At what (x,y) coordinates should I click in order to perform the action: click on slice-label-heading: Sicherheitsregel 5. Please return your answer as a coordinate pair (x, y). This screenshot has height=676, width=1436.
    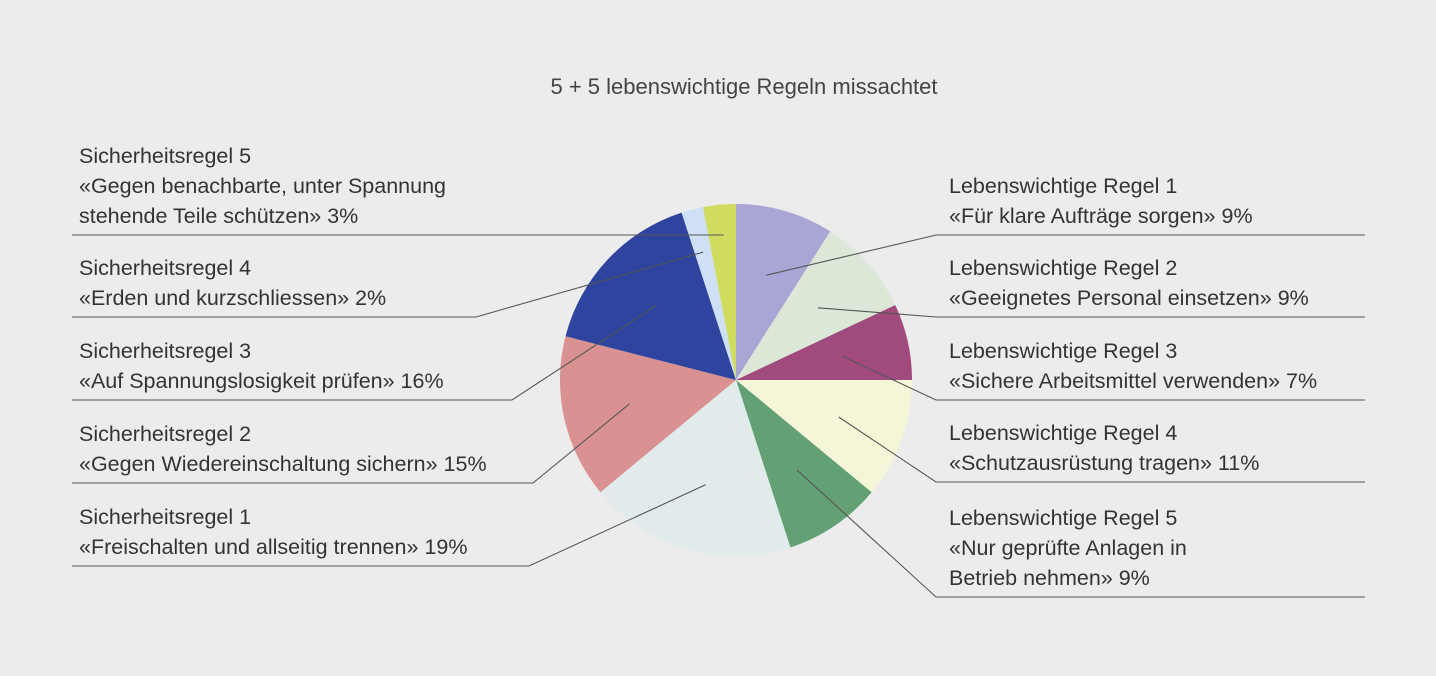
    Looking at the image, I should click on (165, 156).